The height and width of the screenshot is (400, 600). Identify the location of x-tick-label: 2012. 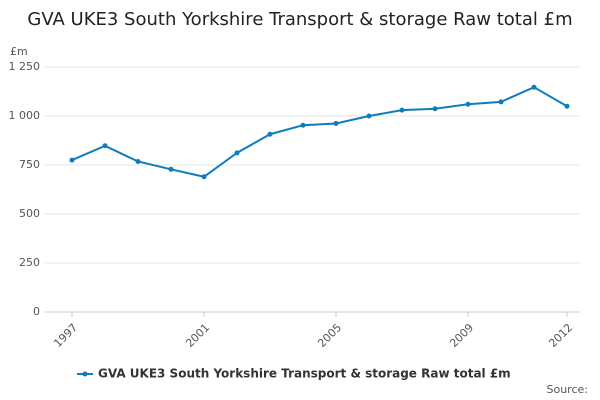
(560, 335).